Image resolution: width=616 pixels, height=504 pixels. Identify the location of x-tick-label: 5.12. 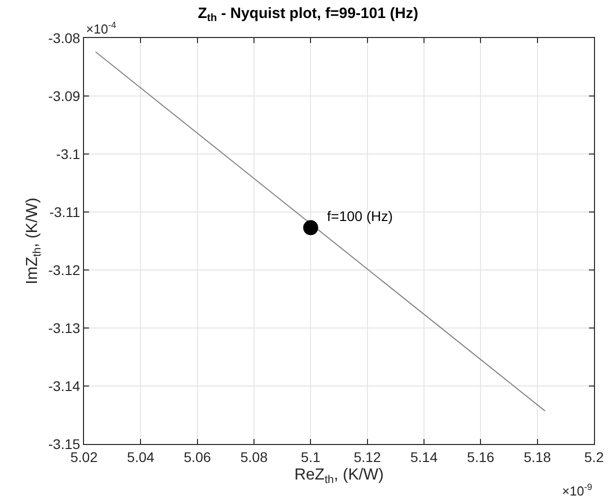
(368, 456).